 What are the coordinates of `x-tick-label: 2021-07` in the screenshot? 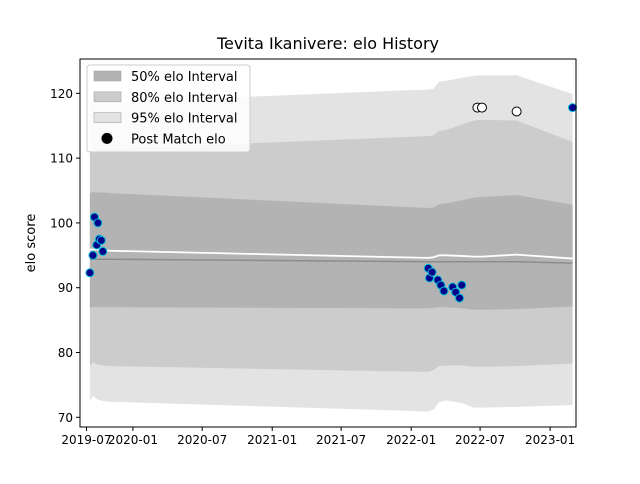 It's located at (341, 440).